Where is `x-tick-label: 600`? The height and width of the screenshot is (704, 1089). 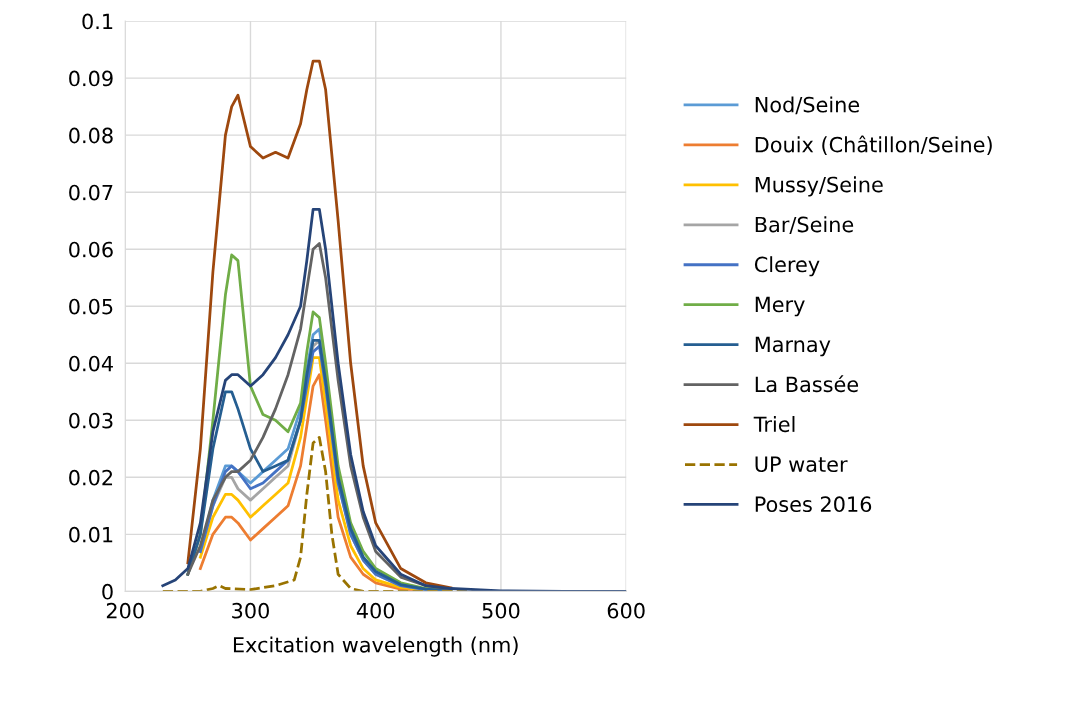 x-tick-label: 600 is located at coordinates (626, 610).